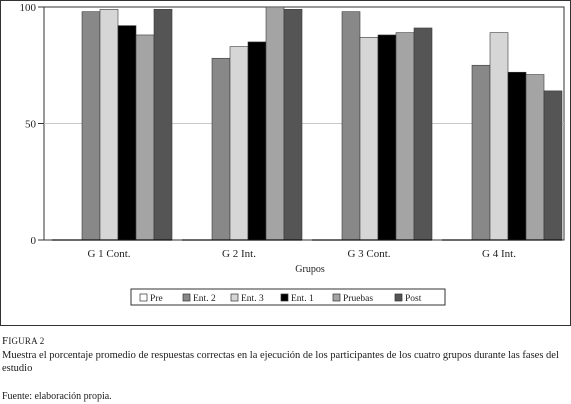 The width and height of the screenshot is (571, 404). Describe the element at coordinates (368, 254) in the screenshot. I see `x-category-label-2: G 3 Cont.` at that location.